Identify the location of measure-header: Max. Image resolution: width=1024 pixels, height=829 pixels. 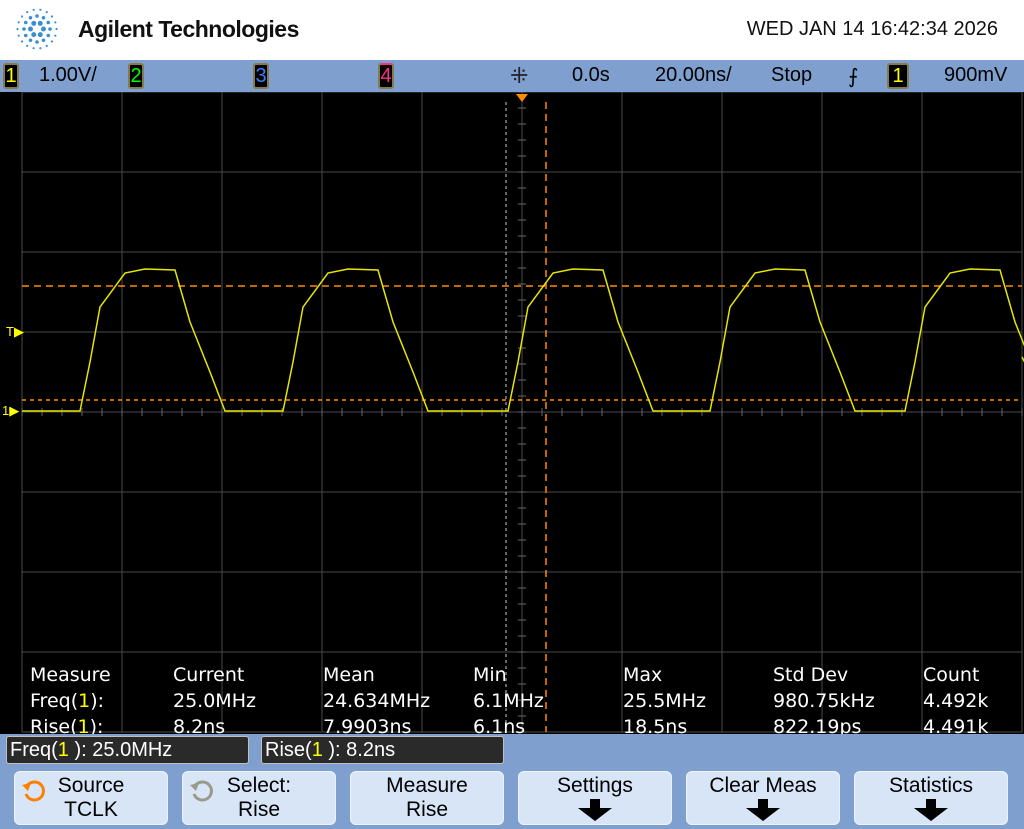
(643, 675).